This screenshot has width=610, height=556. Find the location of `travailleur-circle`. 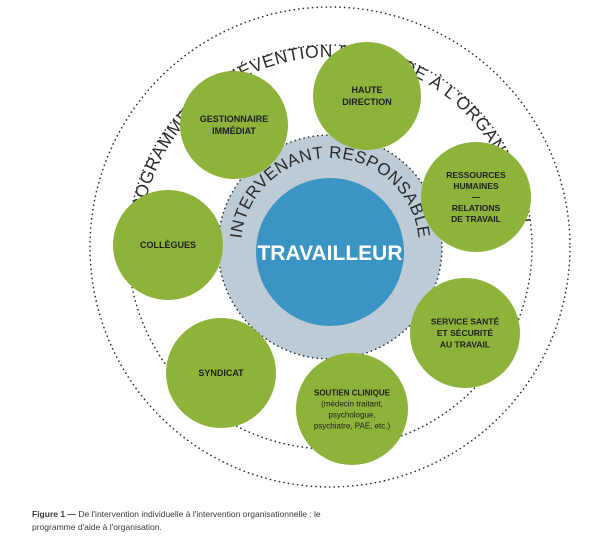

travailleur-circle is located at coordinates (330, 252).